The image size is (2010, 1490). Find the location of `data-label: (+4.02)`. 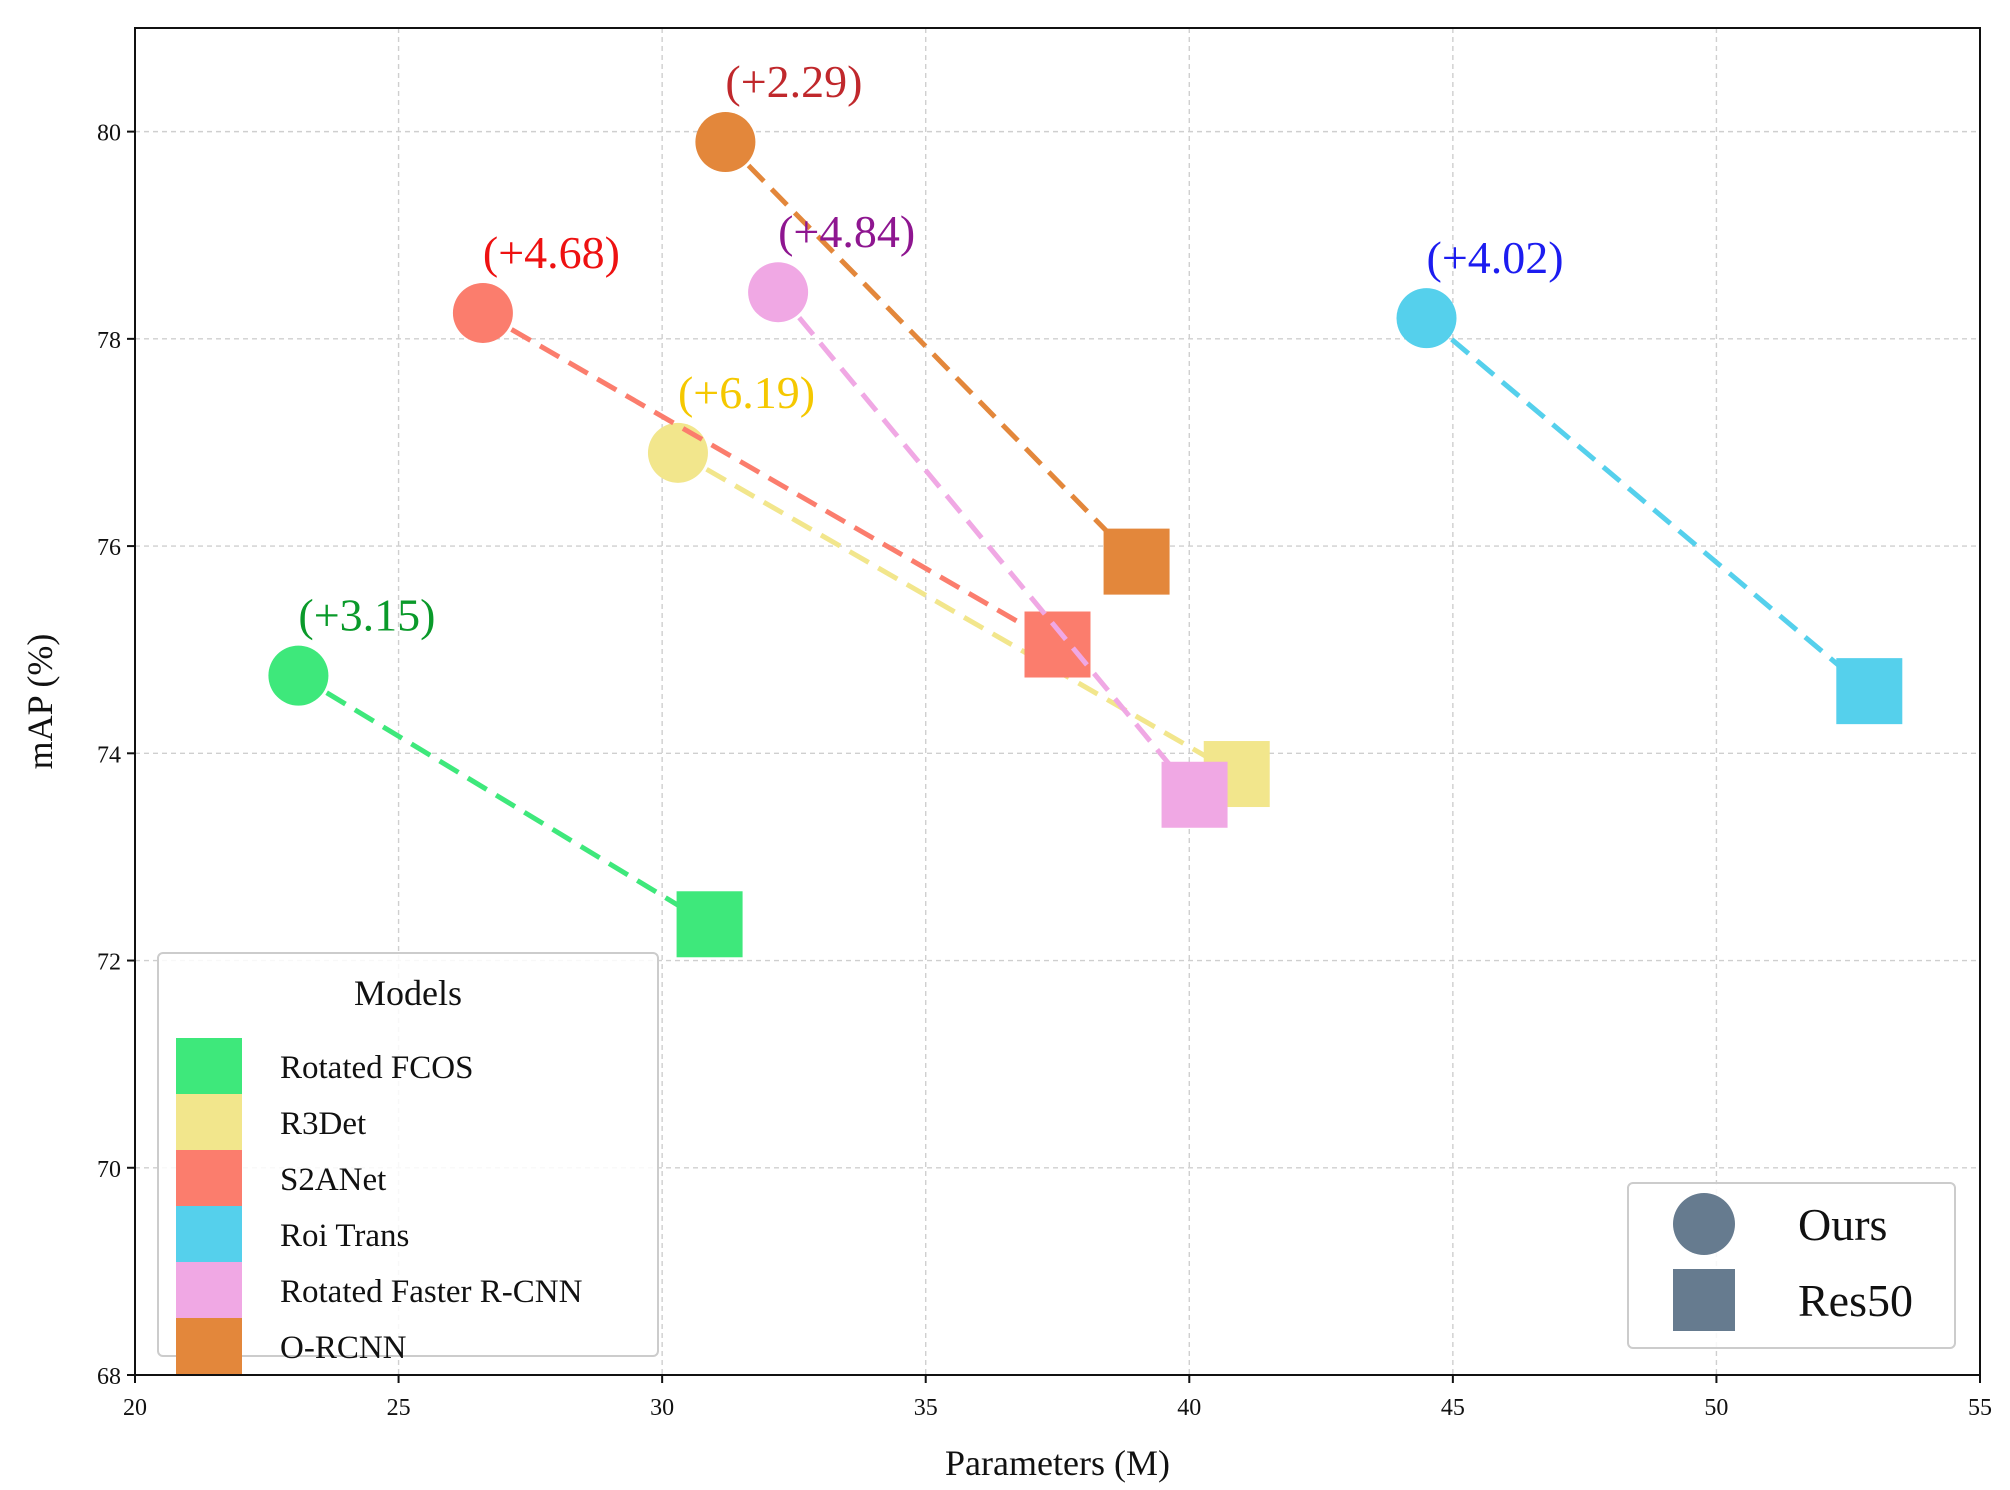

data-label: (+4.02) is located at coordinates (1495, 257).